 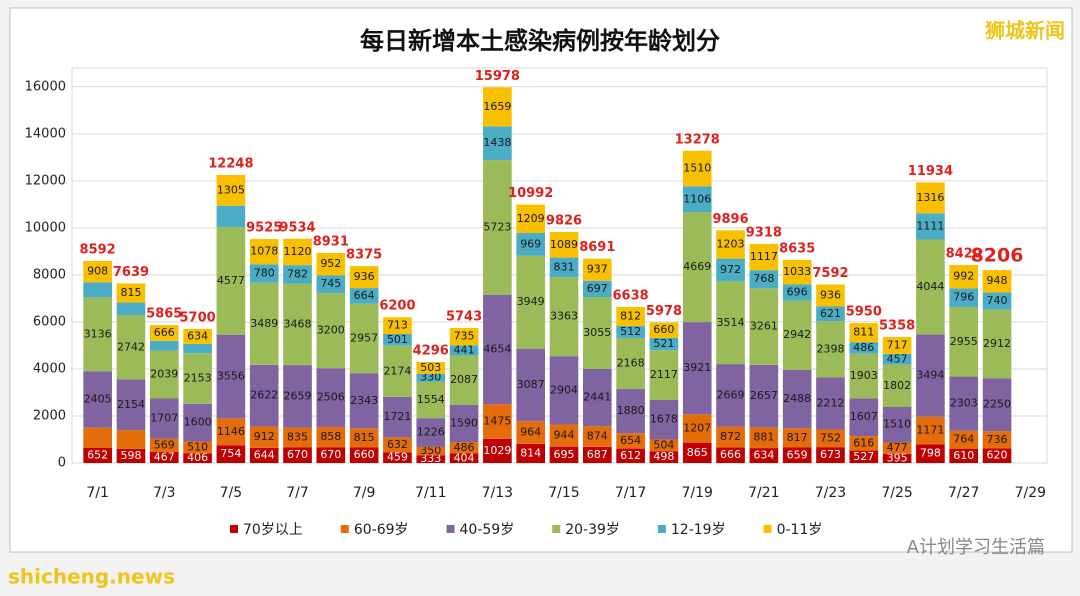 I want to click on total-label: 12248, so click(x=230, y=164).